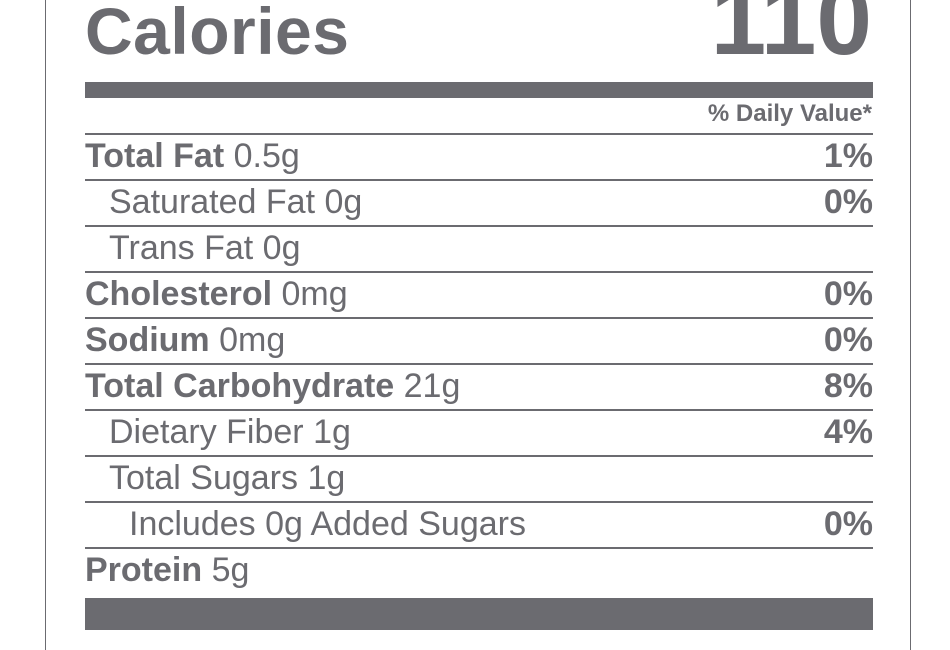 This screenshot has height=650, width=950. I want to click on nutrient-daily-value: 1%, so click(848, 156).